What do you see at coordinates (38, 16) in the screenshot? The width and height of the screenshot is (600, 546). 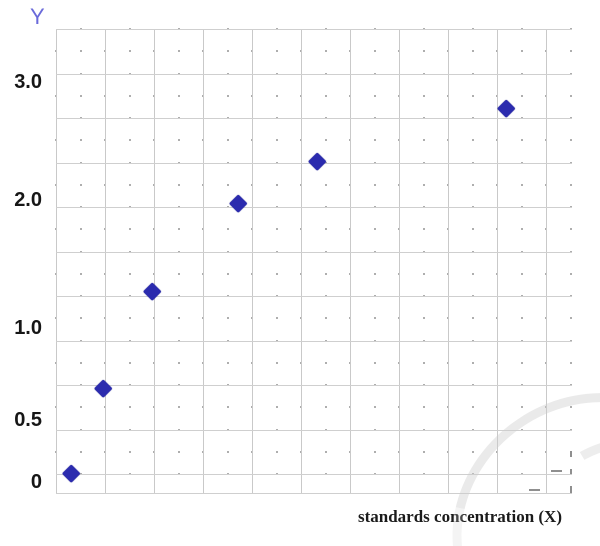 I see `y-axis-title: Y` at bounding box center [38, 16].